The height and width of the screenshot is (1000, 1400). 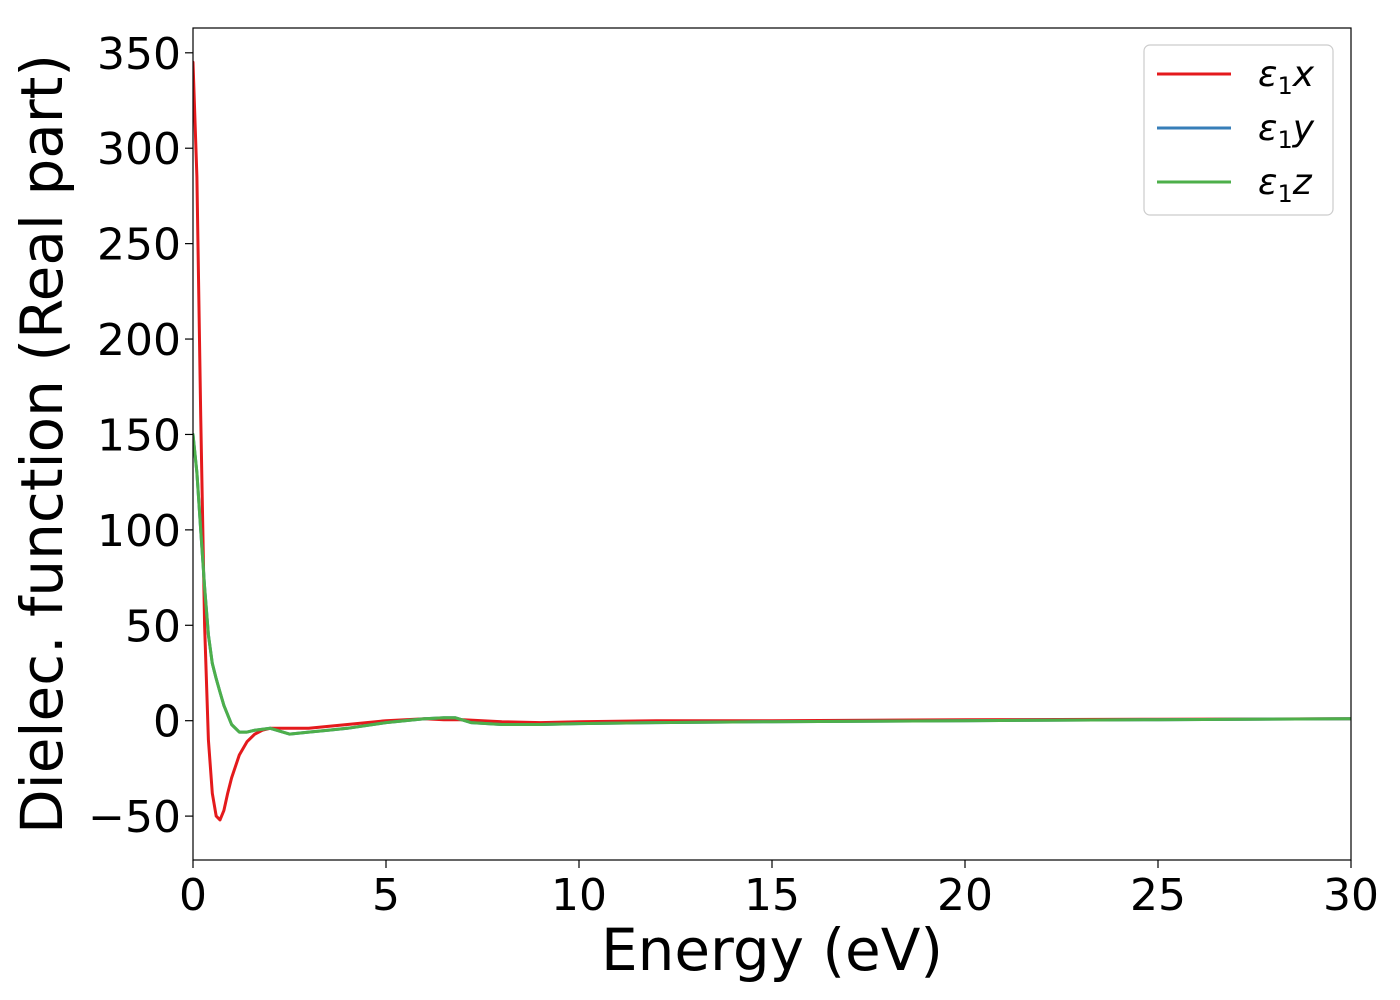 What do you see at coordinates (1286, 77) in the screenshot?
I see `legend-label-x: ε1x` at bounding box center [1286, 77].